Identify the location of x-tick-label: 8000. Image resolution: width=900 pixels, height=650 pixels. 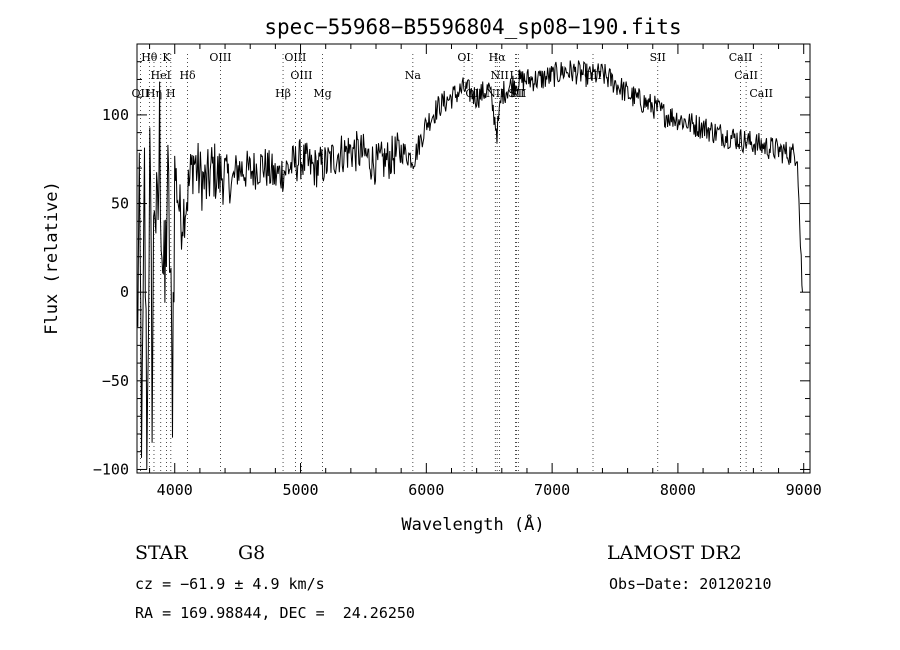
(678, 490).